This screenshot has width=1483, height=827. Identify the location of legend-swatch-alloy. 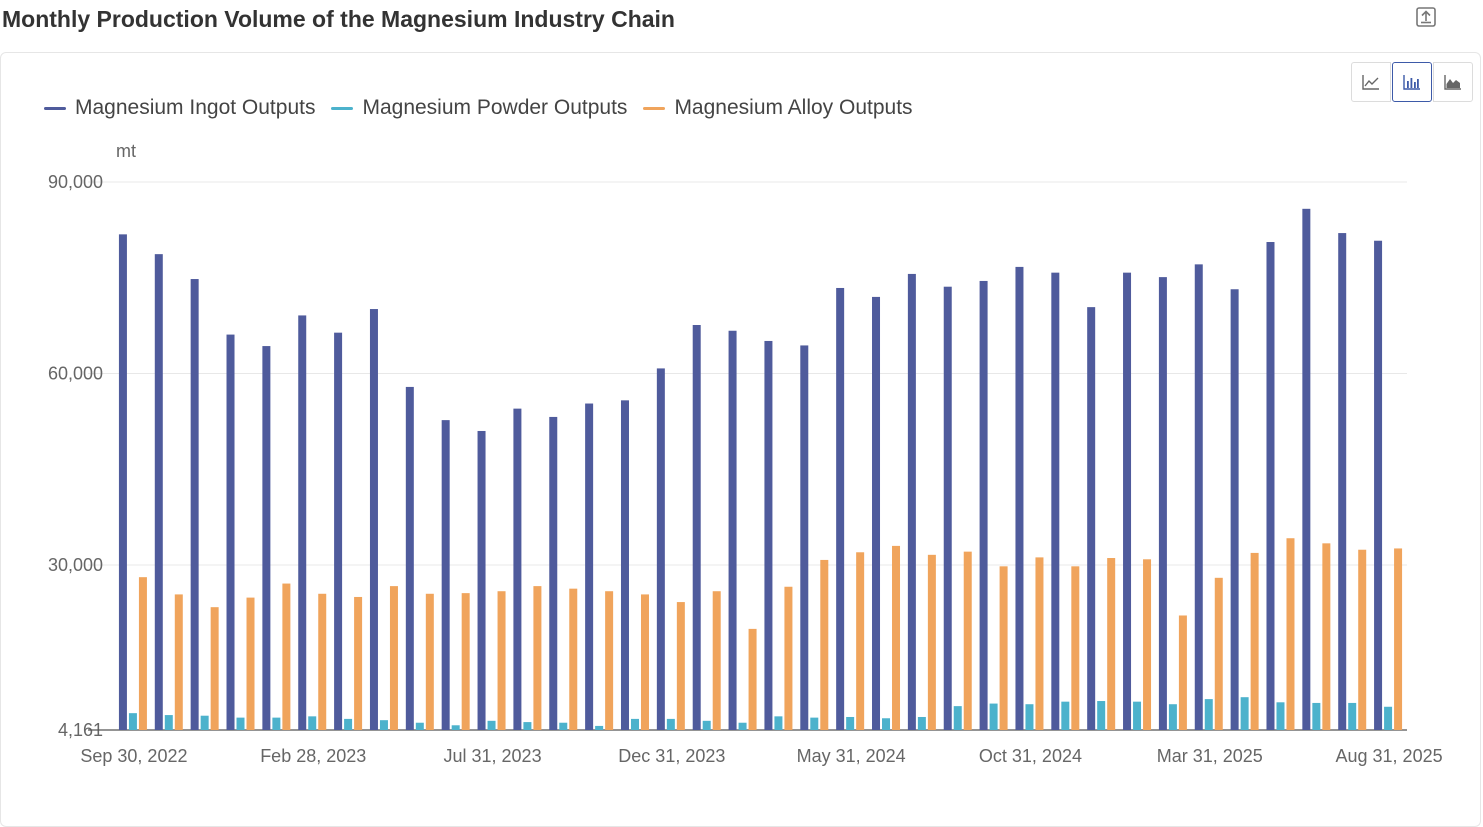
(654, 108).